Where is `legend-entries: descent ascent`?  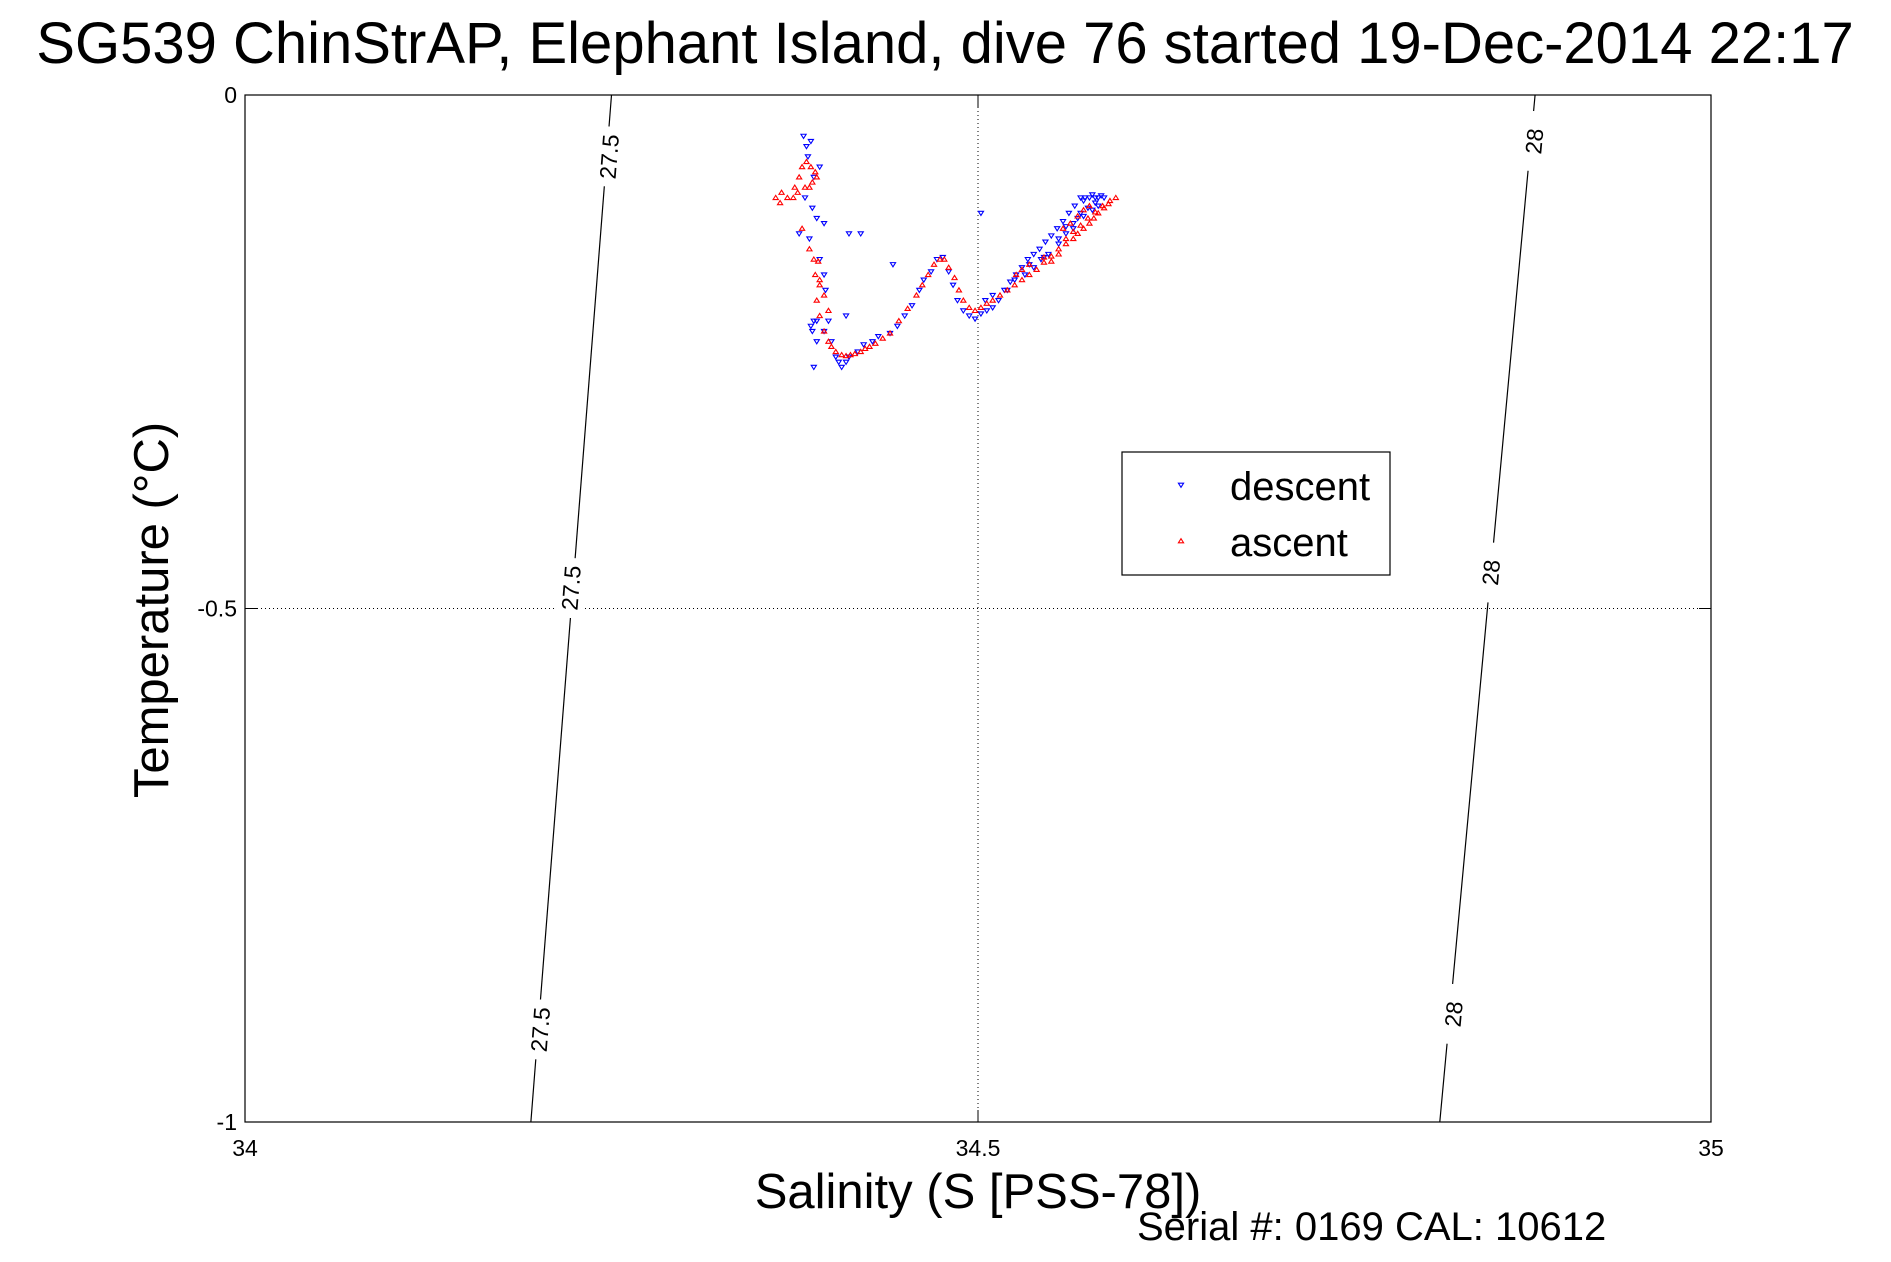 legend-entries: descent ascent is located at coordinates (1273, 515).